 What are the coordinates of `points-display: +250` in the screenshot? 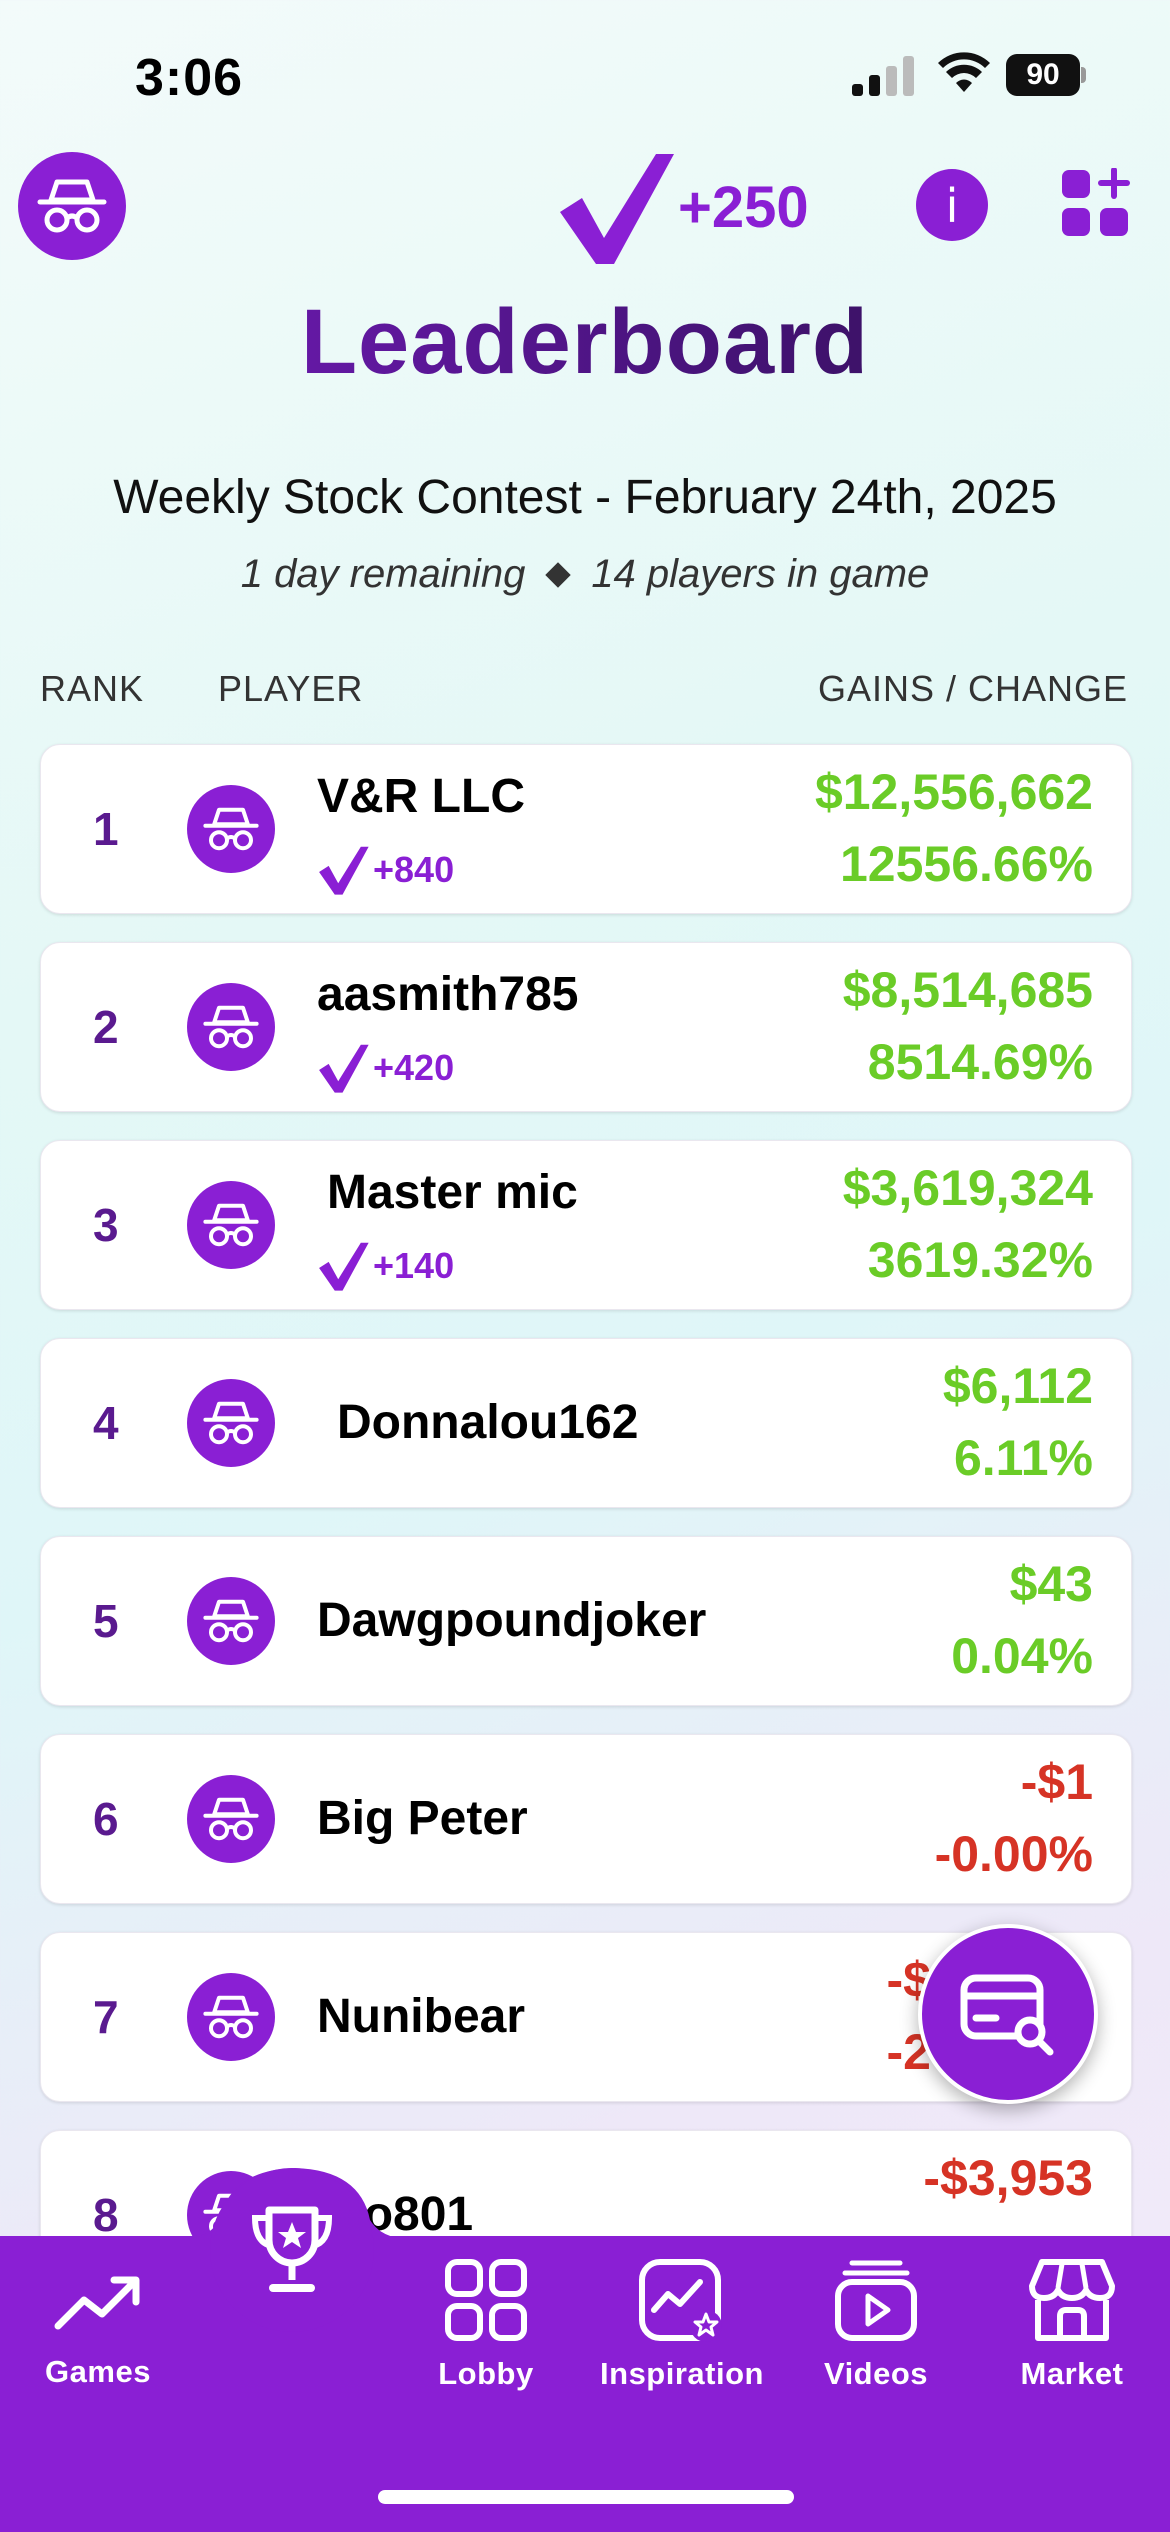 It's located at (682, 207).